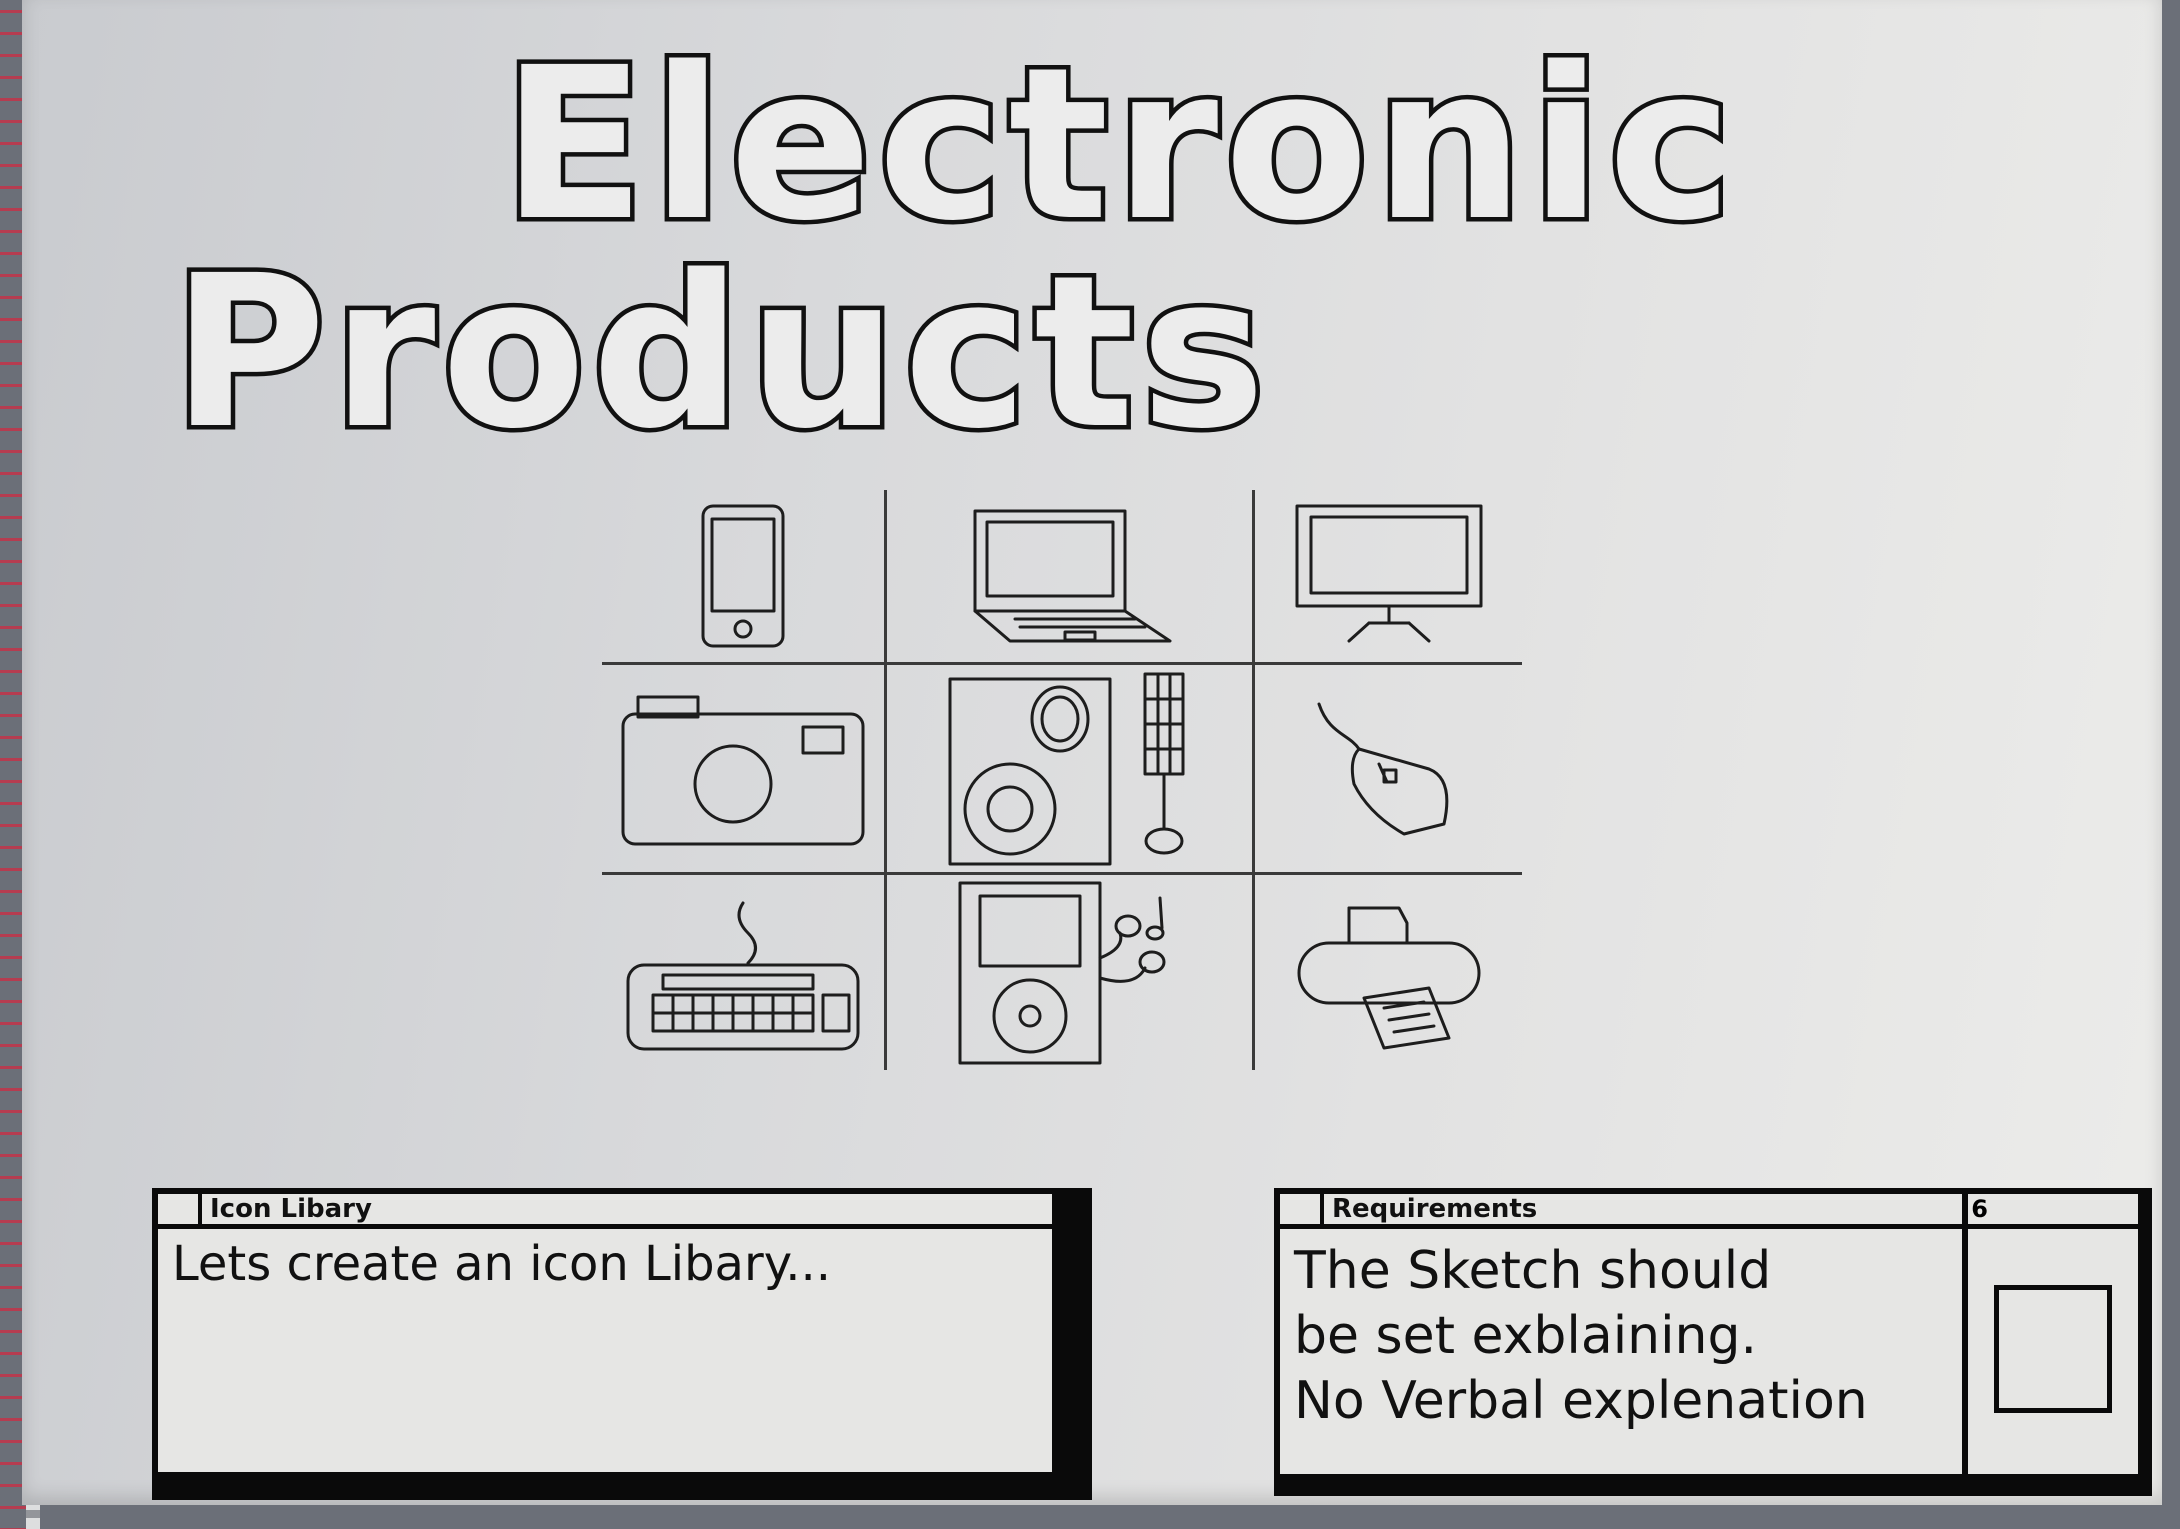 The image size is (2180, 1529). What do you see at coordinates (1979, 1209) in the screenshot?
I see `requirements-corner-label: 6` at bounding box center [1979, 1209].